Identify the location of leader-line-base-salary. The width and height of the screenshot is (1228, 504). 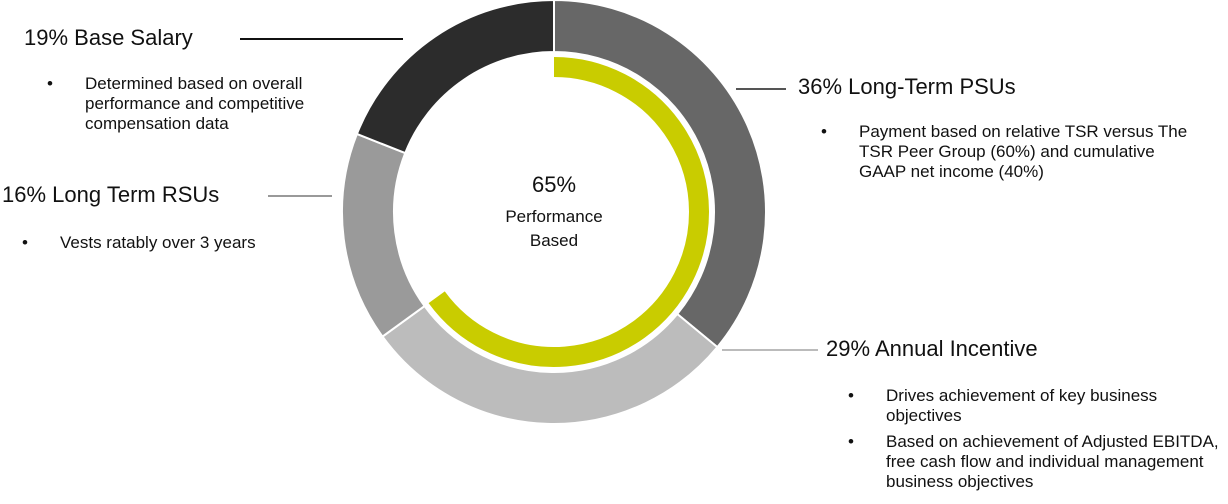
(321, 39).